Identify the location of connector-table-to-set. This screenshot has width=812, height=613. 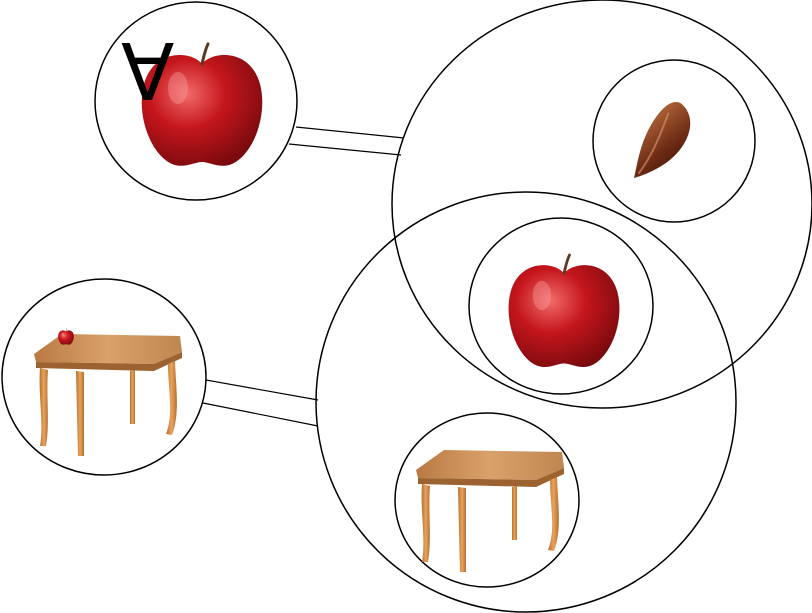
(260, 403).